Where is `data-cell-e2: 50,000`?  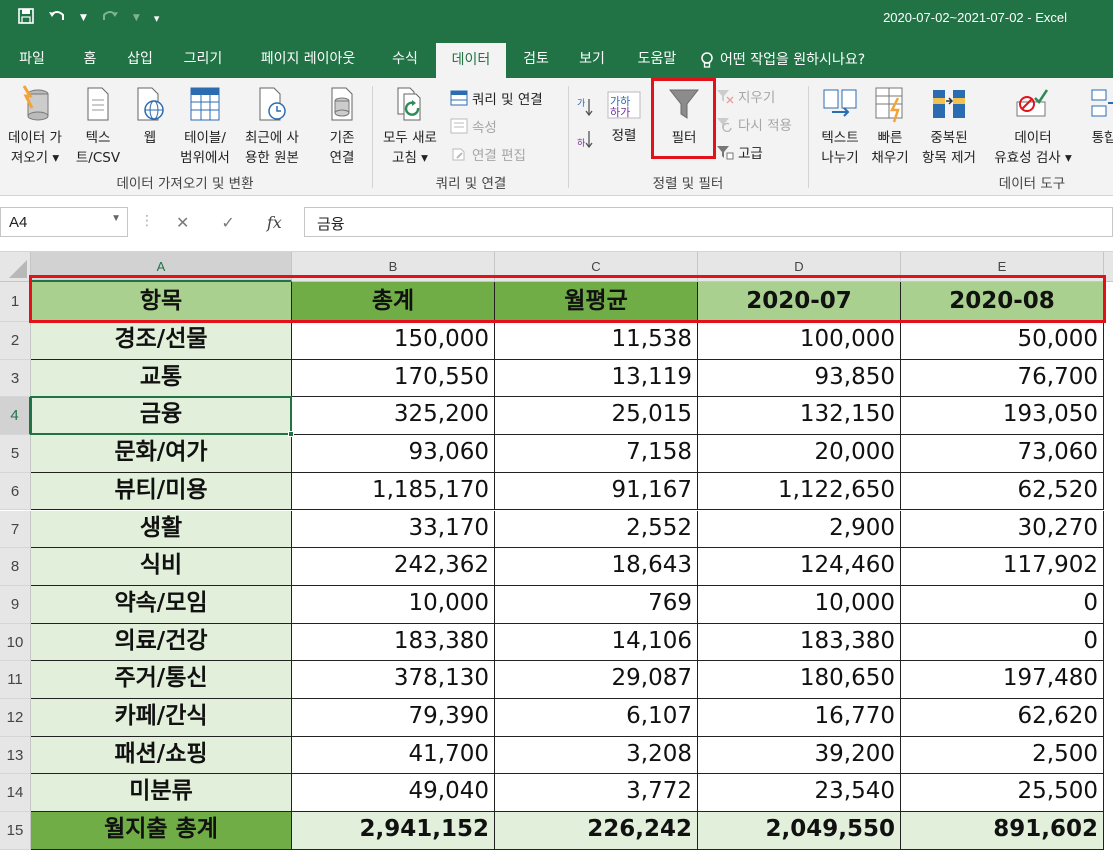
data-cell-e2: 50,000 is located at coordinates (1002, 341).